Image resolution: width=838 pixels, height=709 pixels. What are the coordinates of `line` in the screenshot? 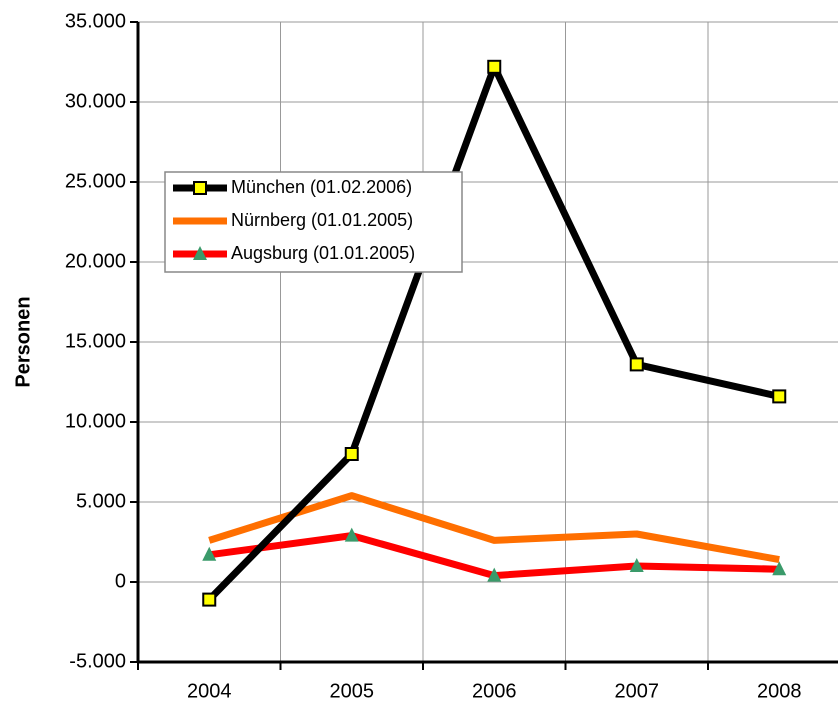 It's located at (494, 528).